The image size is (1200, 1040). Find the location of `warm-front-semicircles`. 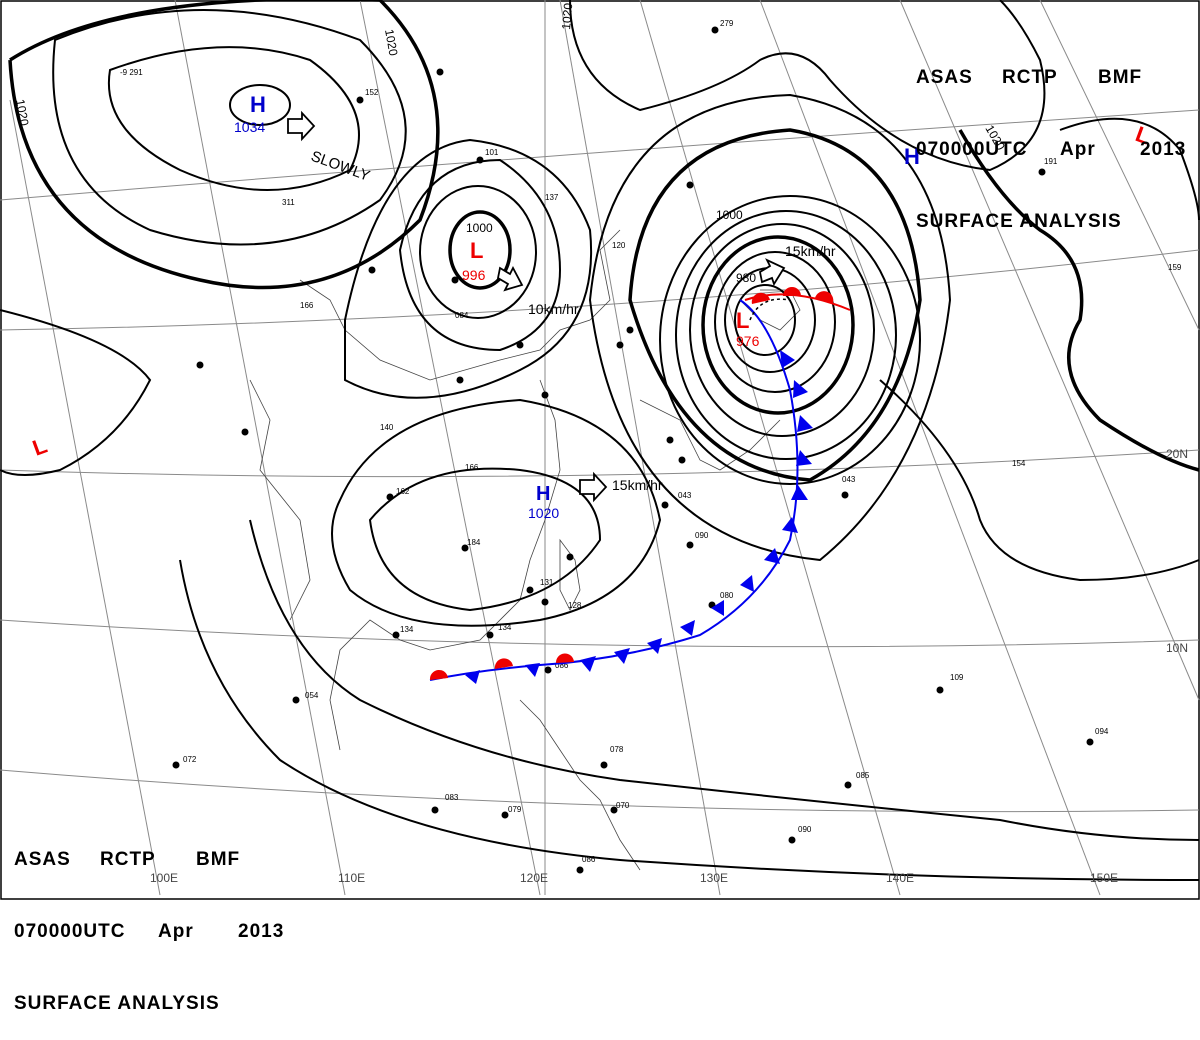

warm-front-semicircles is located at coordinates (631, 483).